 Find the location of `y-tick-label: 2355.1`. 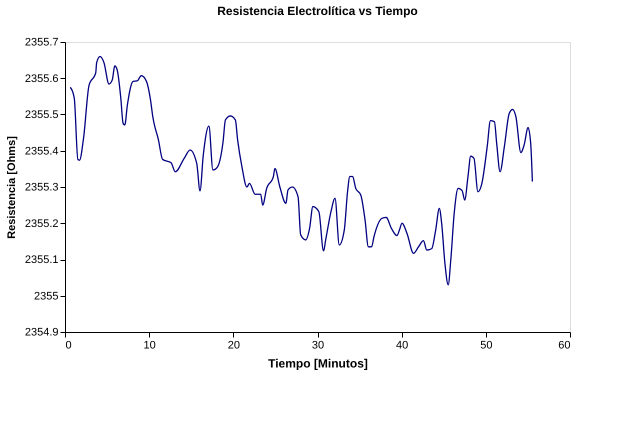

y-tick-label: 2355.1 is located at coordinates (41, 260).